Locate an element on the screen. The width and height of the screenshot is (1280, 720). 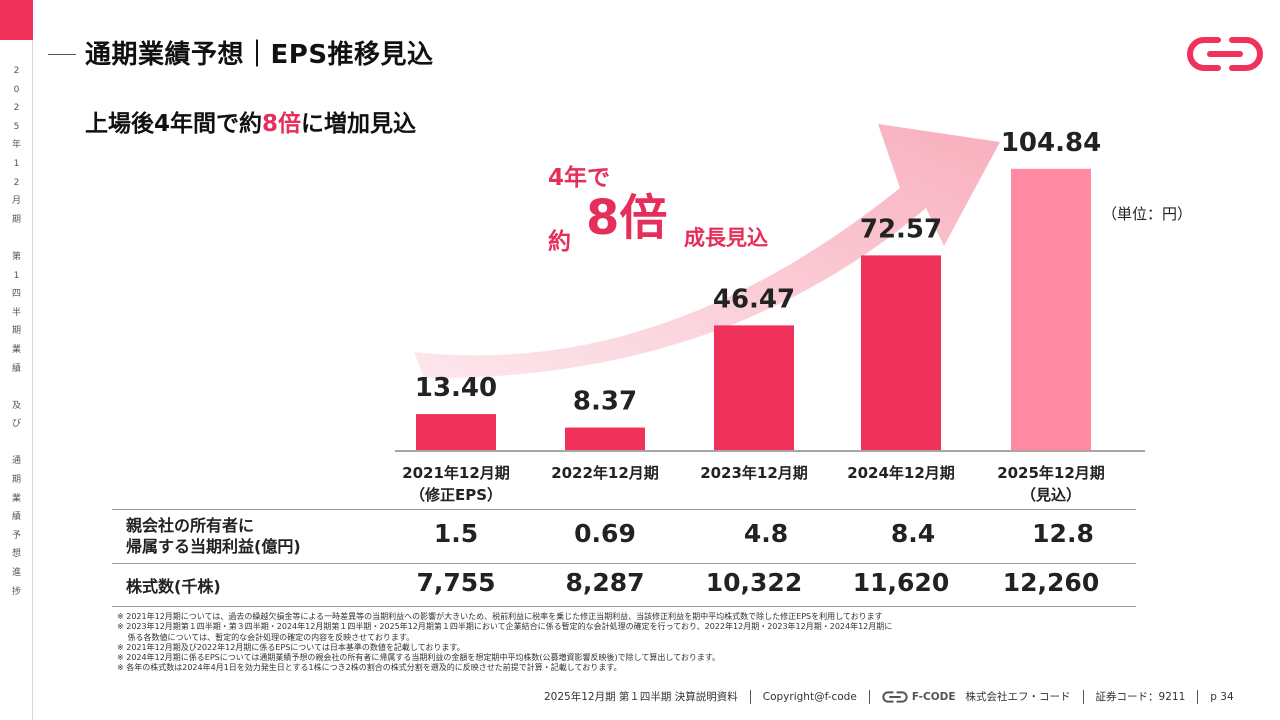
table-cell: 11,620 is located at coordinates (901, 582).